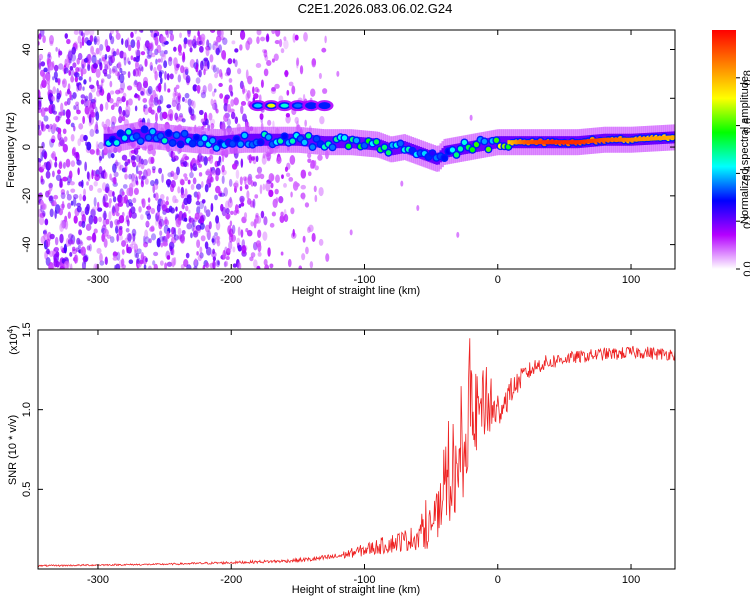 Image resolution: width=750 pixels, height=600 pixels. Describe the element at coordinates (364, 280) in the screenshot. I see `spectrogram-x-tick-label: -100` at that location.